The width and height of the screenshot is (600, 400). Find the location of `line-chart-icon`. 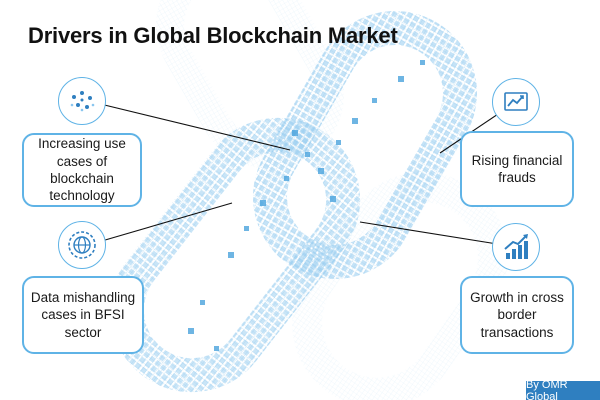

line-chart-icon is located at coordinates (516, 102).